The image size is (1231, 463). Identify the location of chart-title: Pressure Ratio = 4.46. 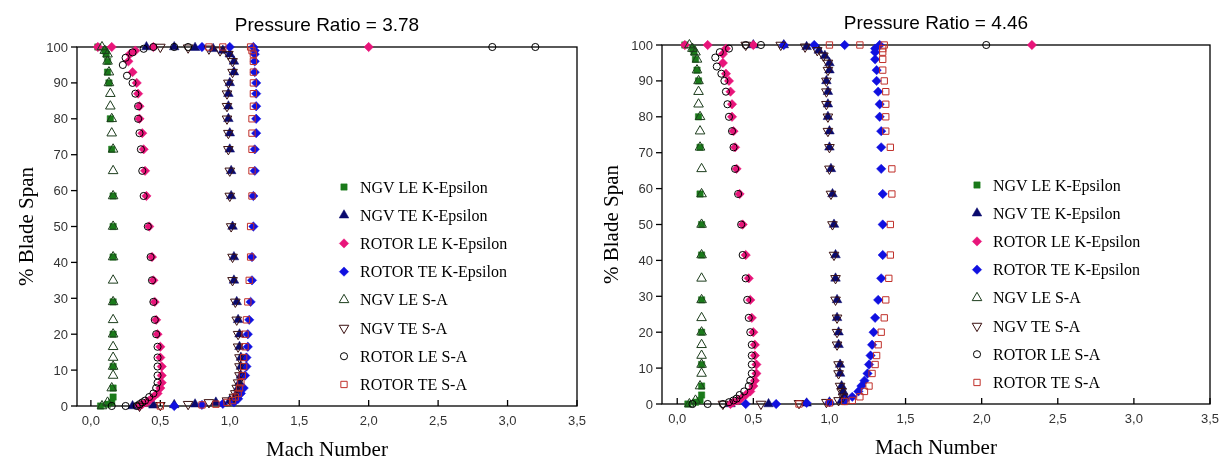
(936, 22).